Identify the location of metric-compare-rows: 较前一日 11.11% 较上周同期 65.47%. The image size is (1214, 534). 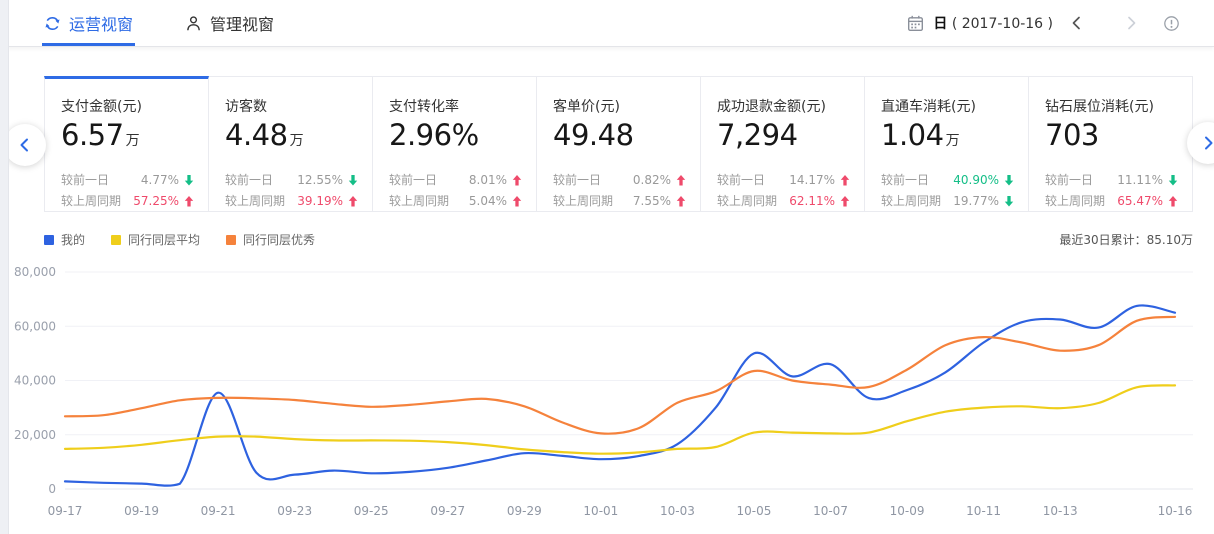
(1111, 191).